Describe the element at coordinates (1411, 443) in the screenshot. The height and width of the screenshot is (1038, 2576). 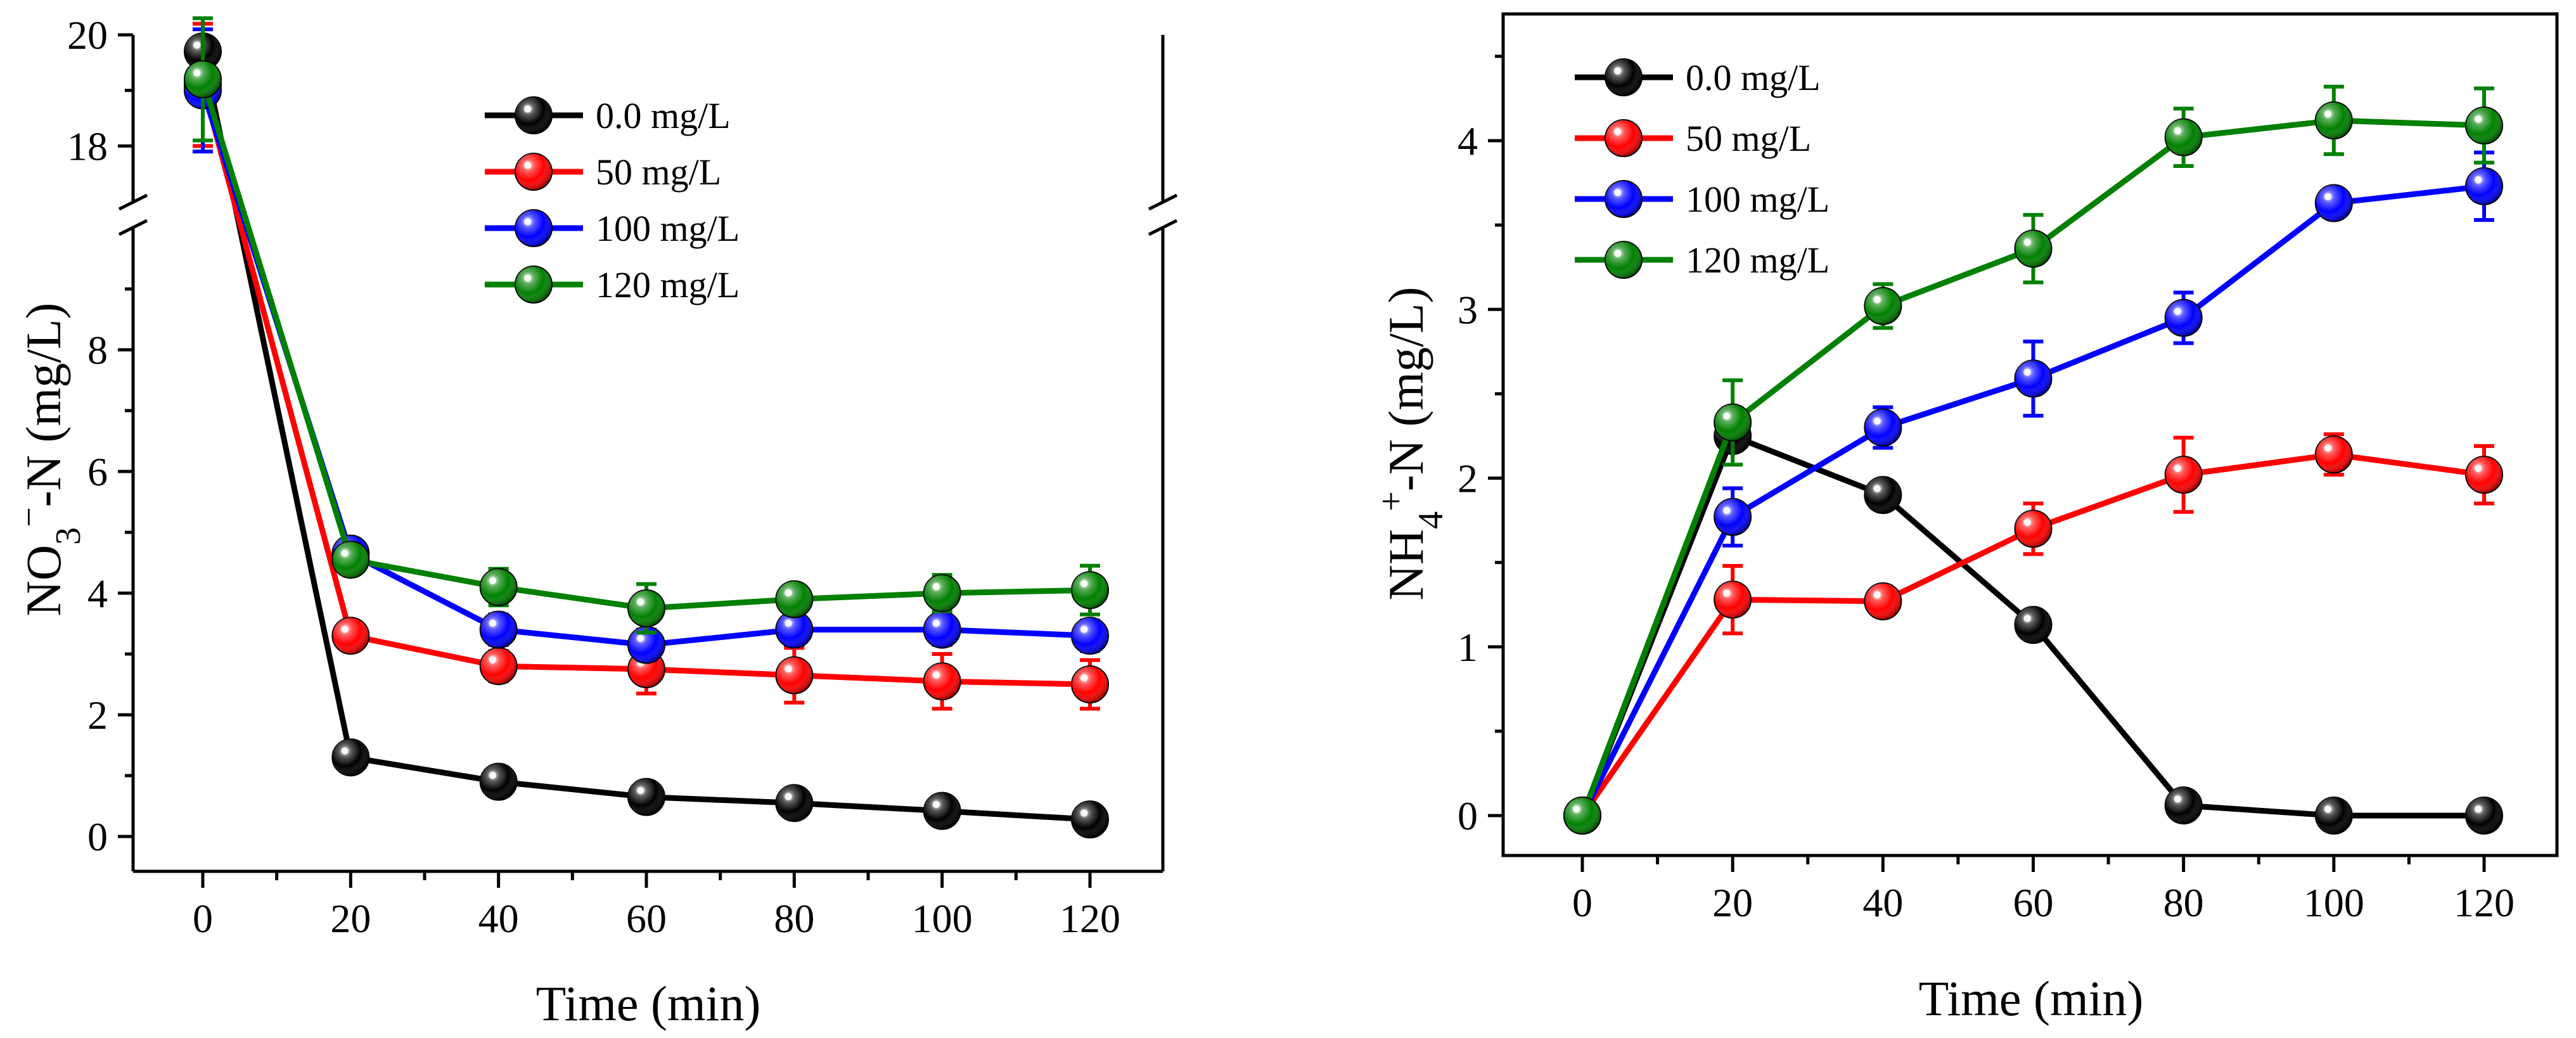
I see `ammonium-y-axis-title: NH4+-N (mg/L)` at that location.